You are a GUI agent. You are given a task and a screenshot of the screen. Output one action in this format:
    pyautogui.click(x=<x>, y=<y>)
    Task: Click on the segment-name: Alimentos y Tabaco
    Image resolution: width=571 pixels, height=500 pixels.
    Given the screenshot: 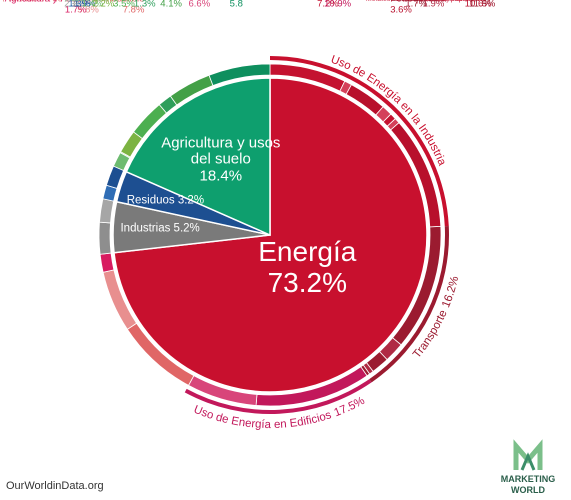 What is the action you would take?
    pyautogui.click(x=444, y=1)
    